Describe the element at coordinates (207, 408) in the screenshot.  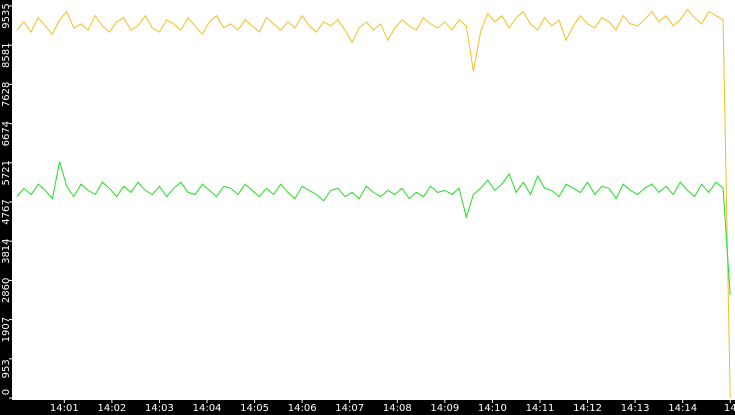
I see `x-tick-label: 14:04` at that location.